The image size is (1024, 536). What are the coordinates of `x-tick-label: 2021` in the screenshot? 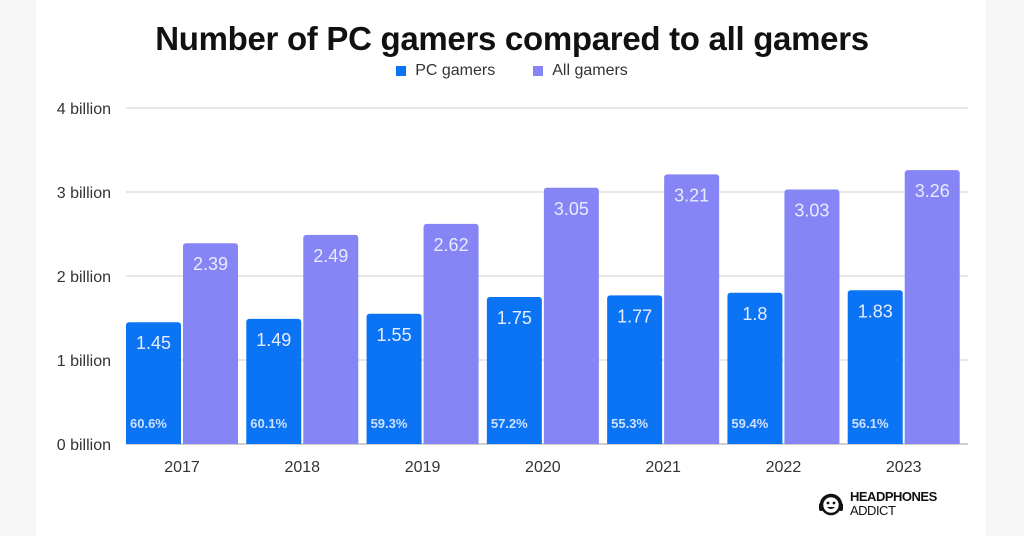 It's located at (663, 467).